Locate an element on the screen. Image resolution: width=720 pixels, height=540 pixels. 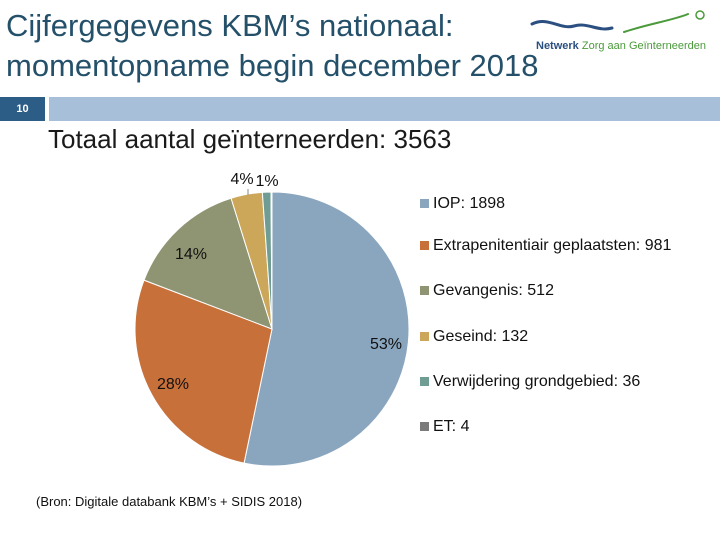
legend-label: ET: 4 is located at coordinates (451, 426).